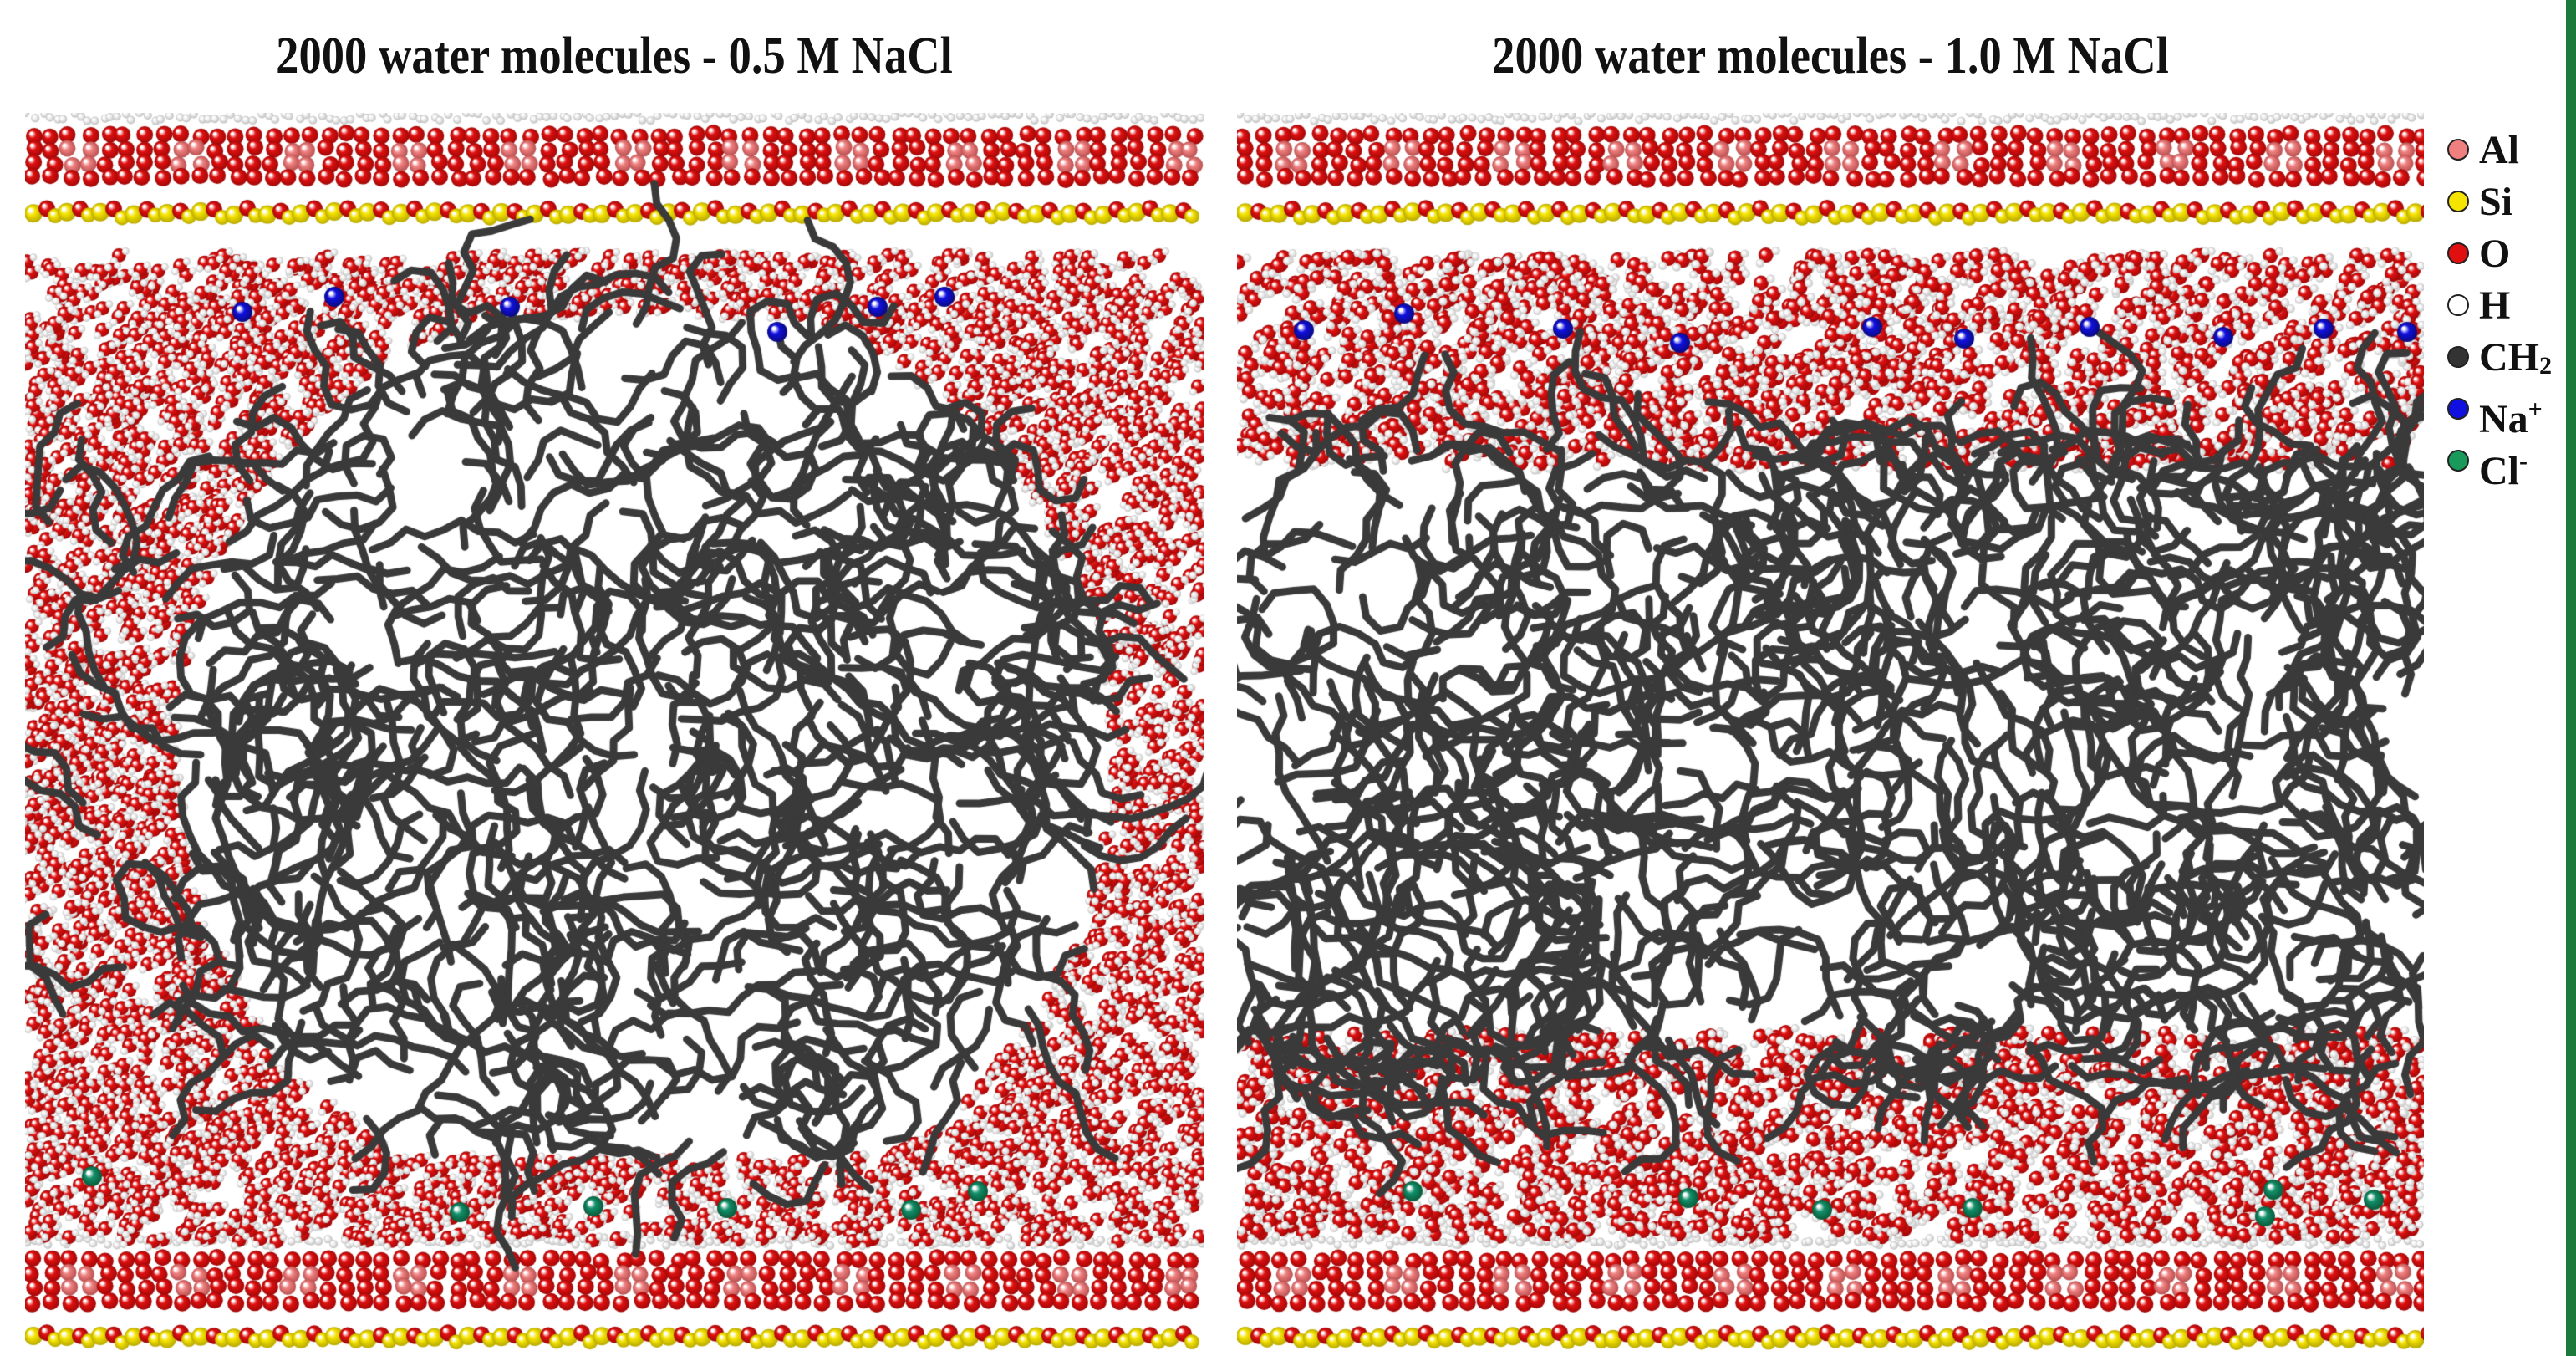  I want to click on o-dot-icon, so click(2458, 253).